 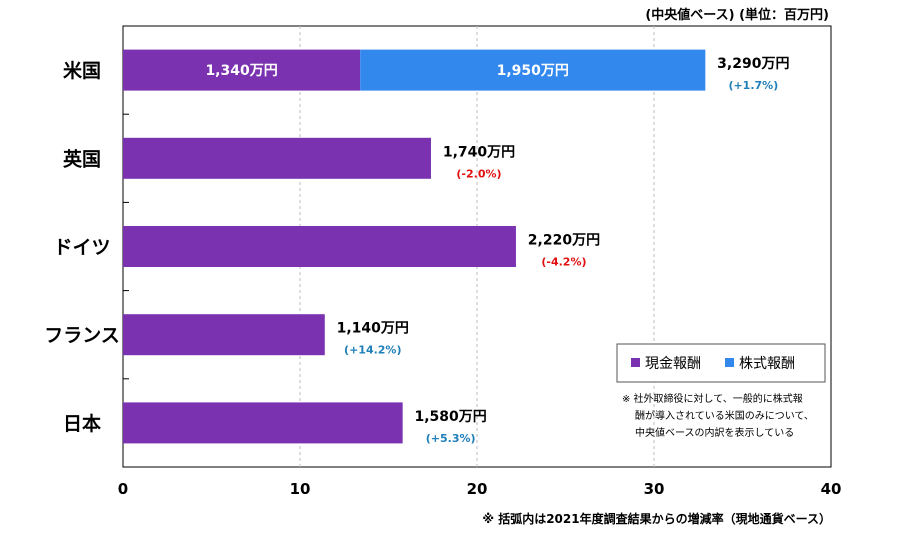 What do you see at coordinates (767, 364) in the screenshot?
I see `legend-label: 株式報酬` at bounding box center [767, 364].